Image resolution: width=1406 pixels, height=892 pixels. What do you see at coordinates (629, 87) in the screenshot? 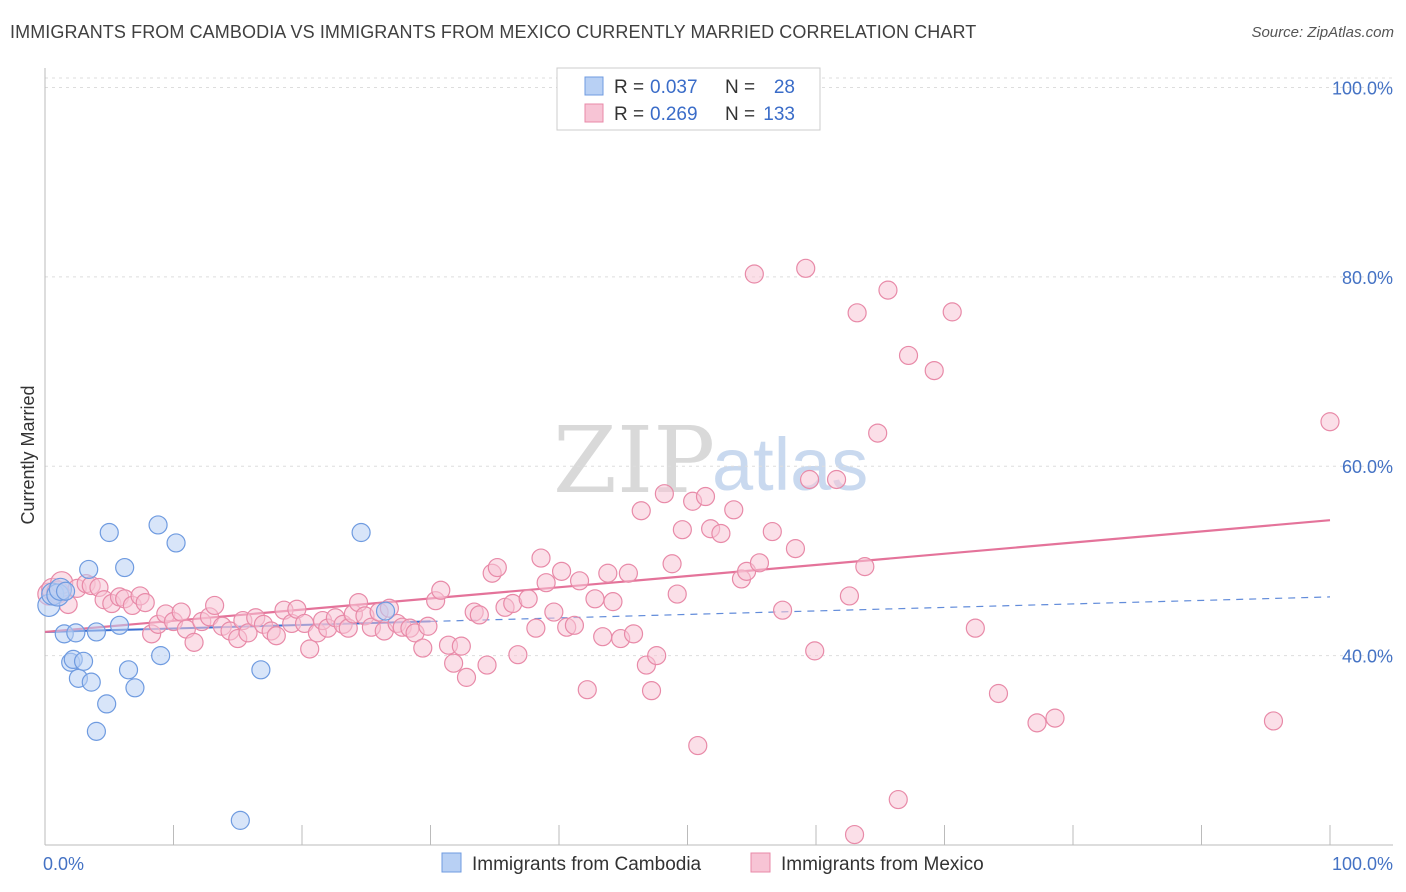
I see `stats-legend-r-label-cambodia: R =` at bounding box center [629, 87].